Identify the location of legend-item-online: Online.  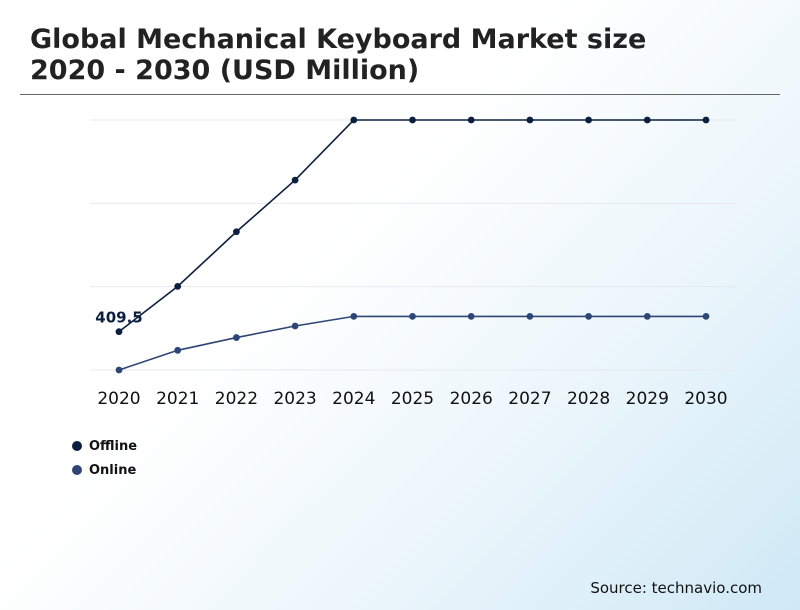
(104, 470).